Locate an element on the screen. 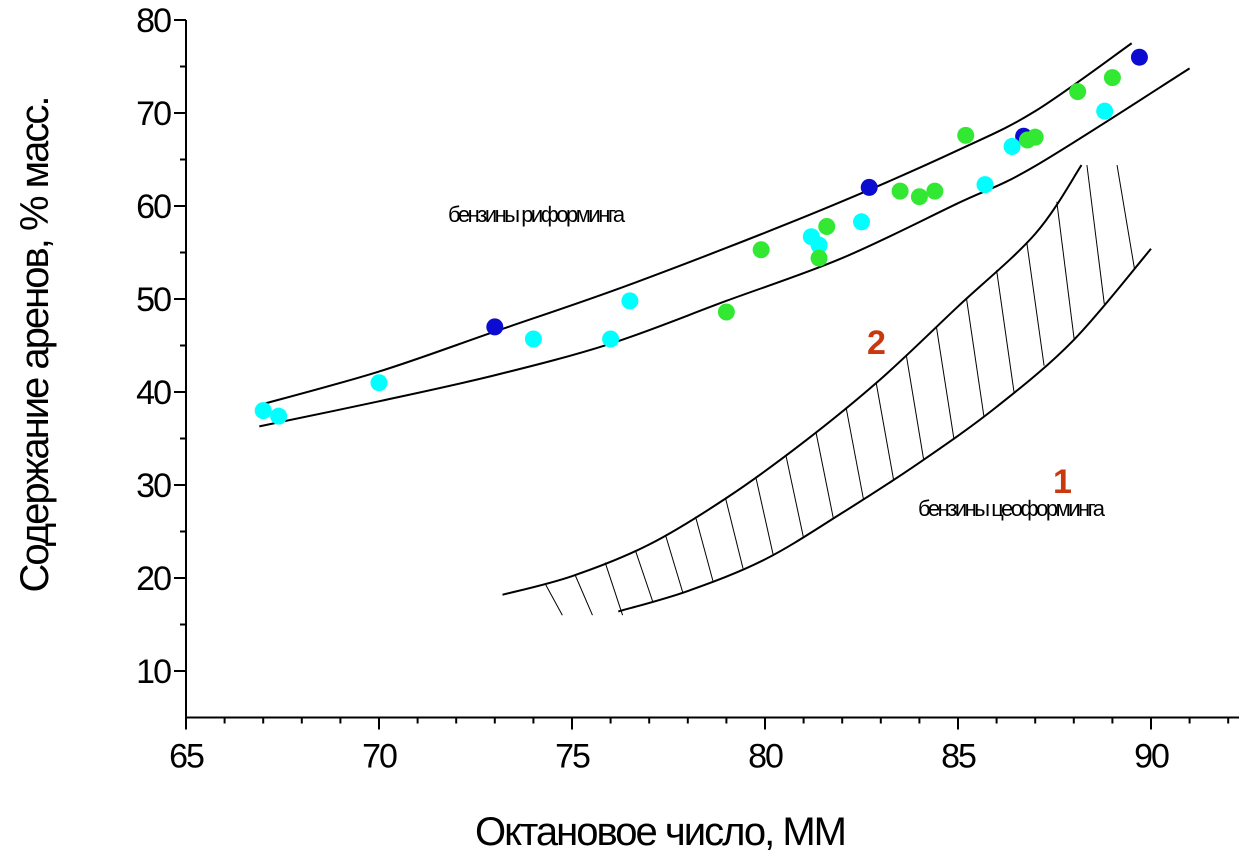 The image size is (1239, 862). x-tick-label: 70 is located at coordinates (379, 757).